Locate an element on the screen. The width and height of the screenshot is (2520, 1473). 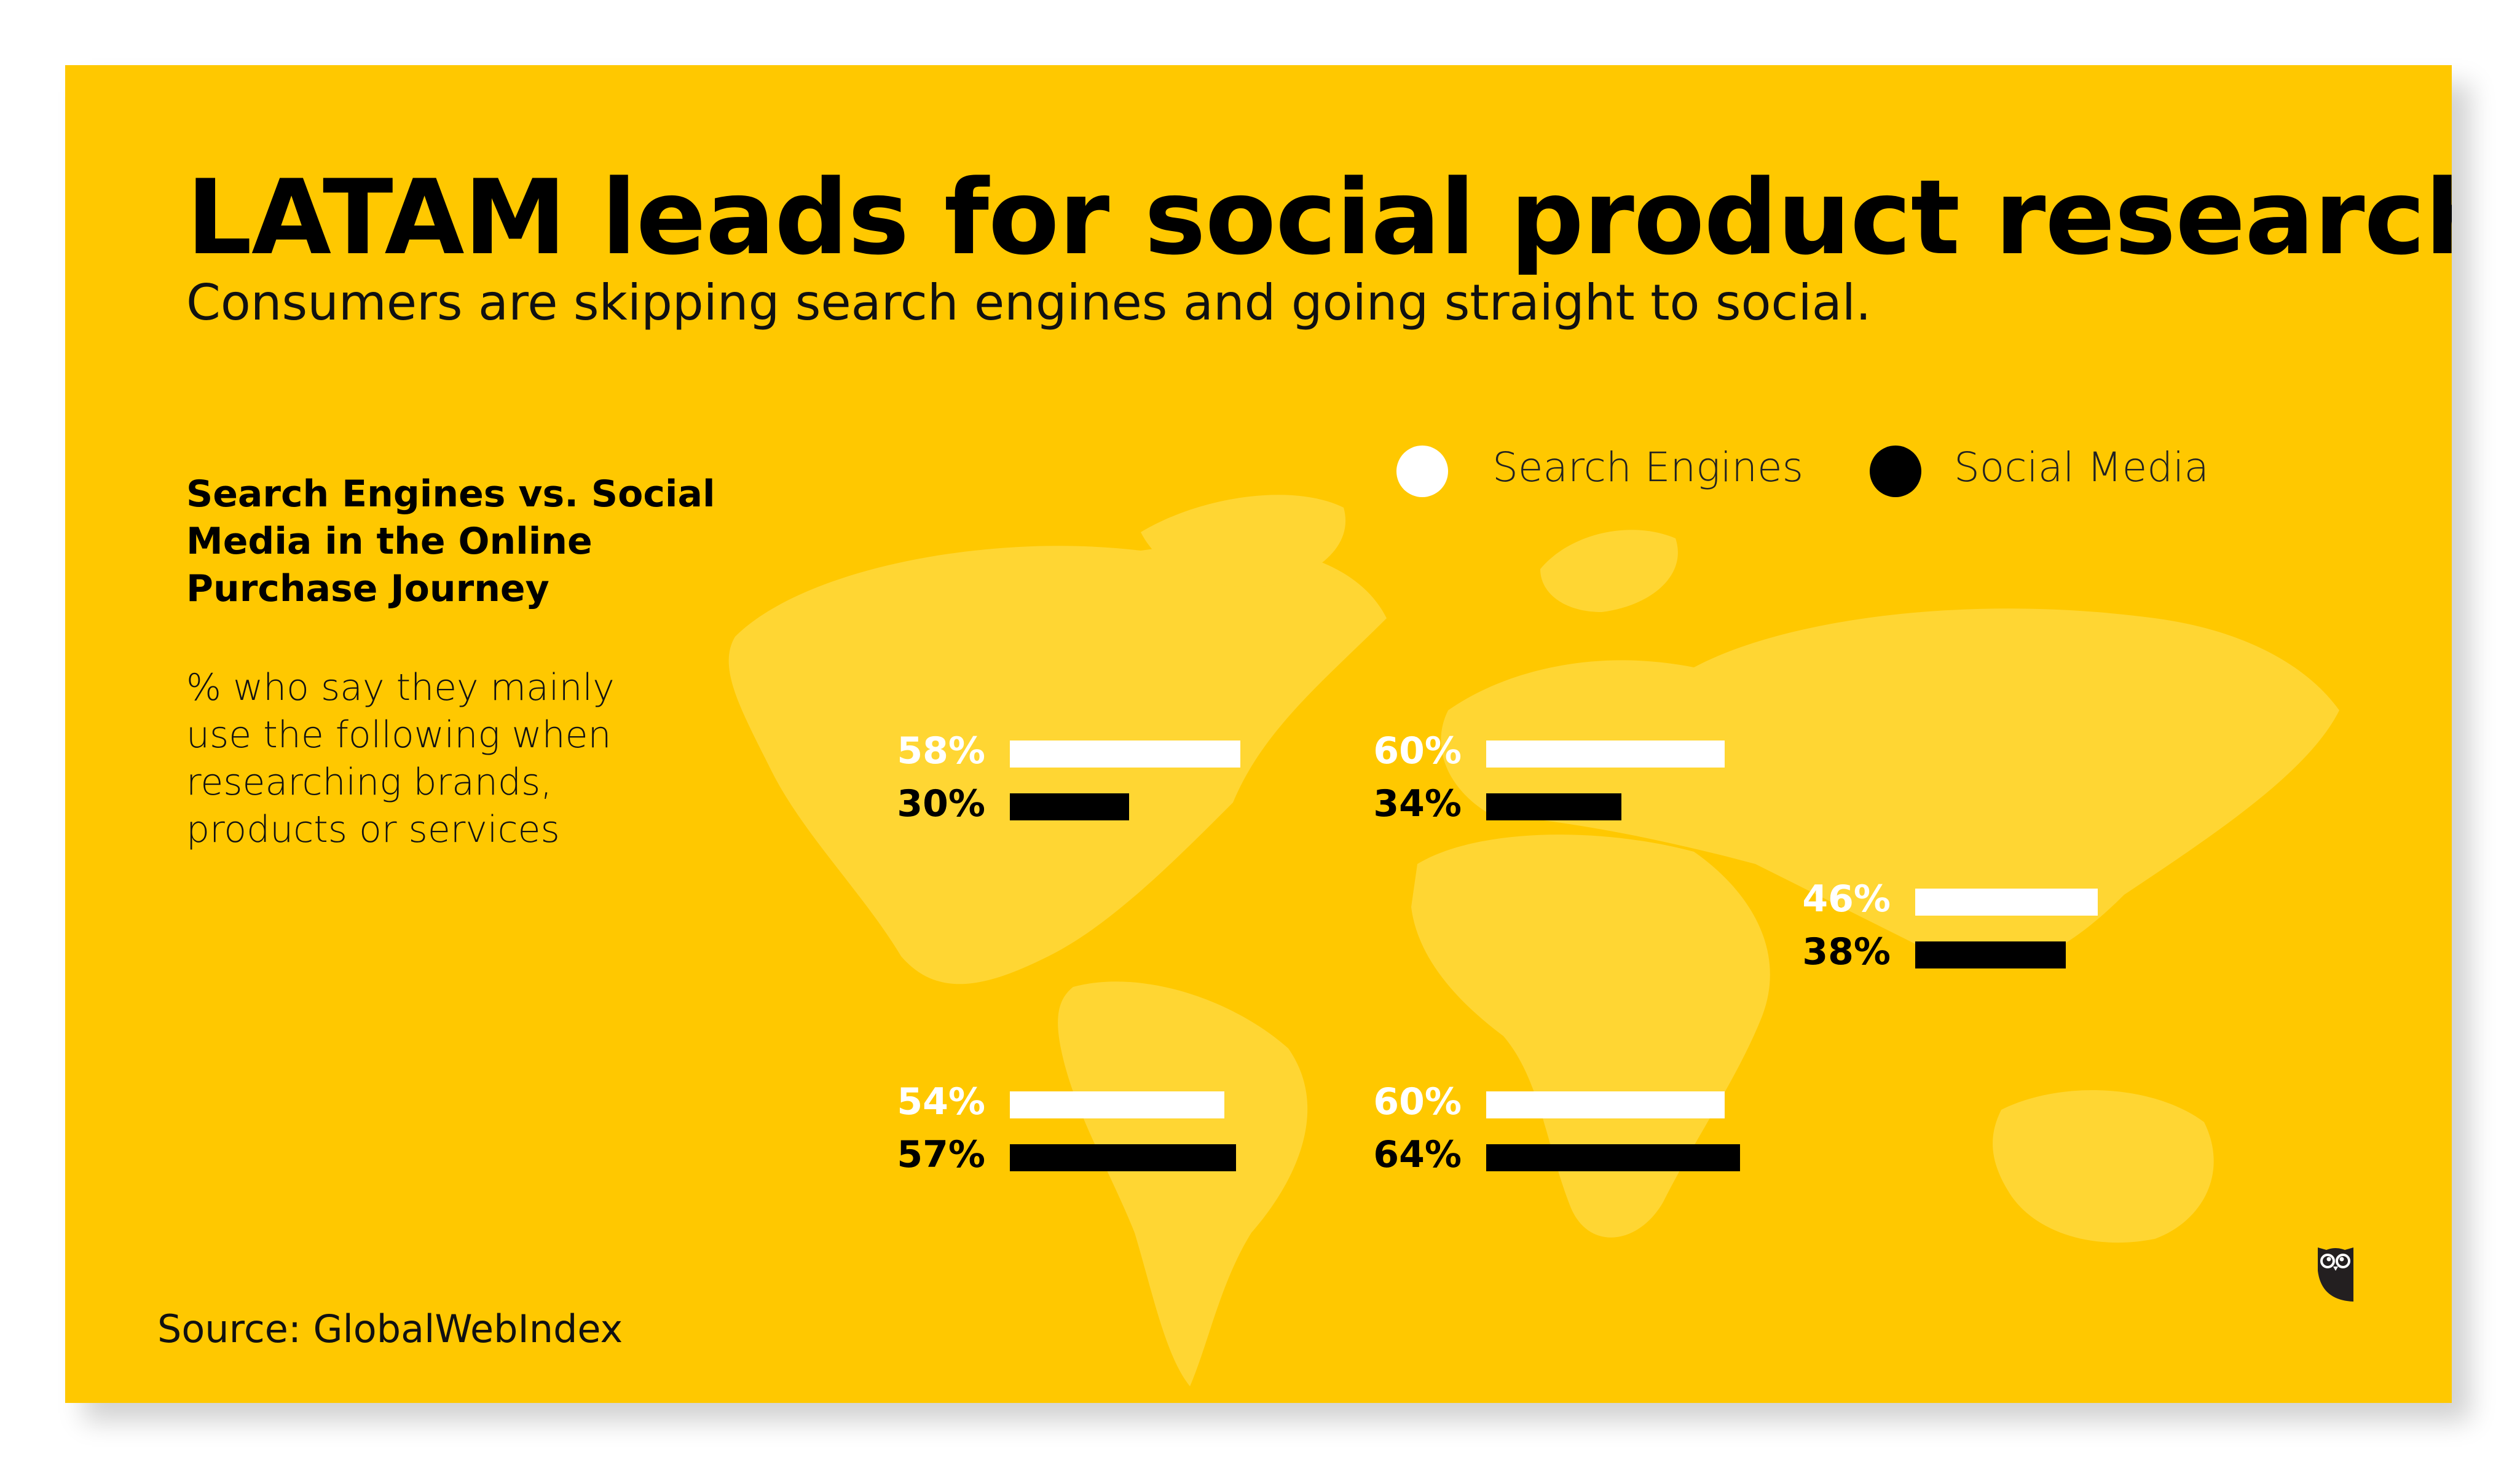
owl-logo-icon is located at coordinates (2335, 1274).